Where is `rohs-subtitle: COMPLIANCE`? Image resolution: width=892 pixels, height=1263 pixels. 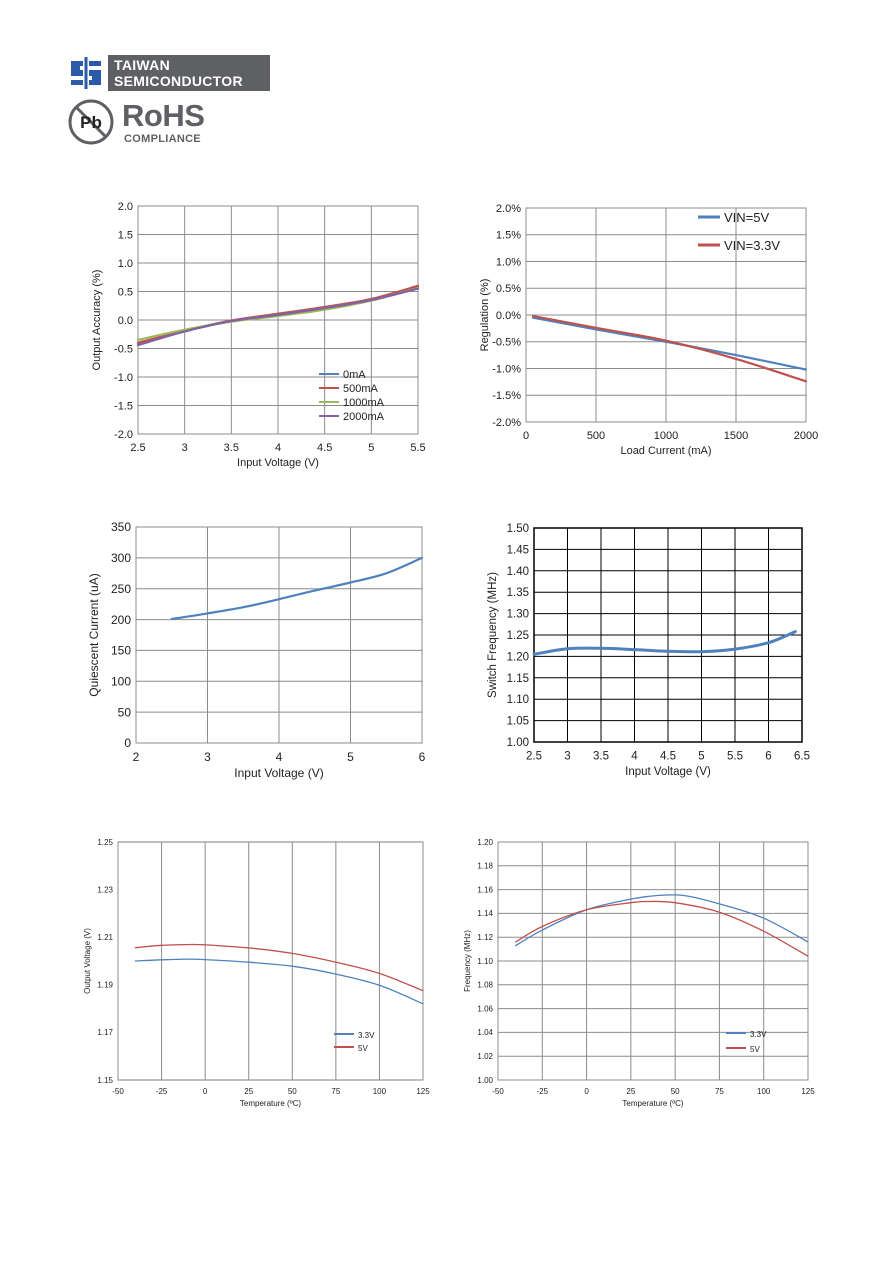
rohs-subtitle: COMPLIANCE is located at coordinates (162, 139).